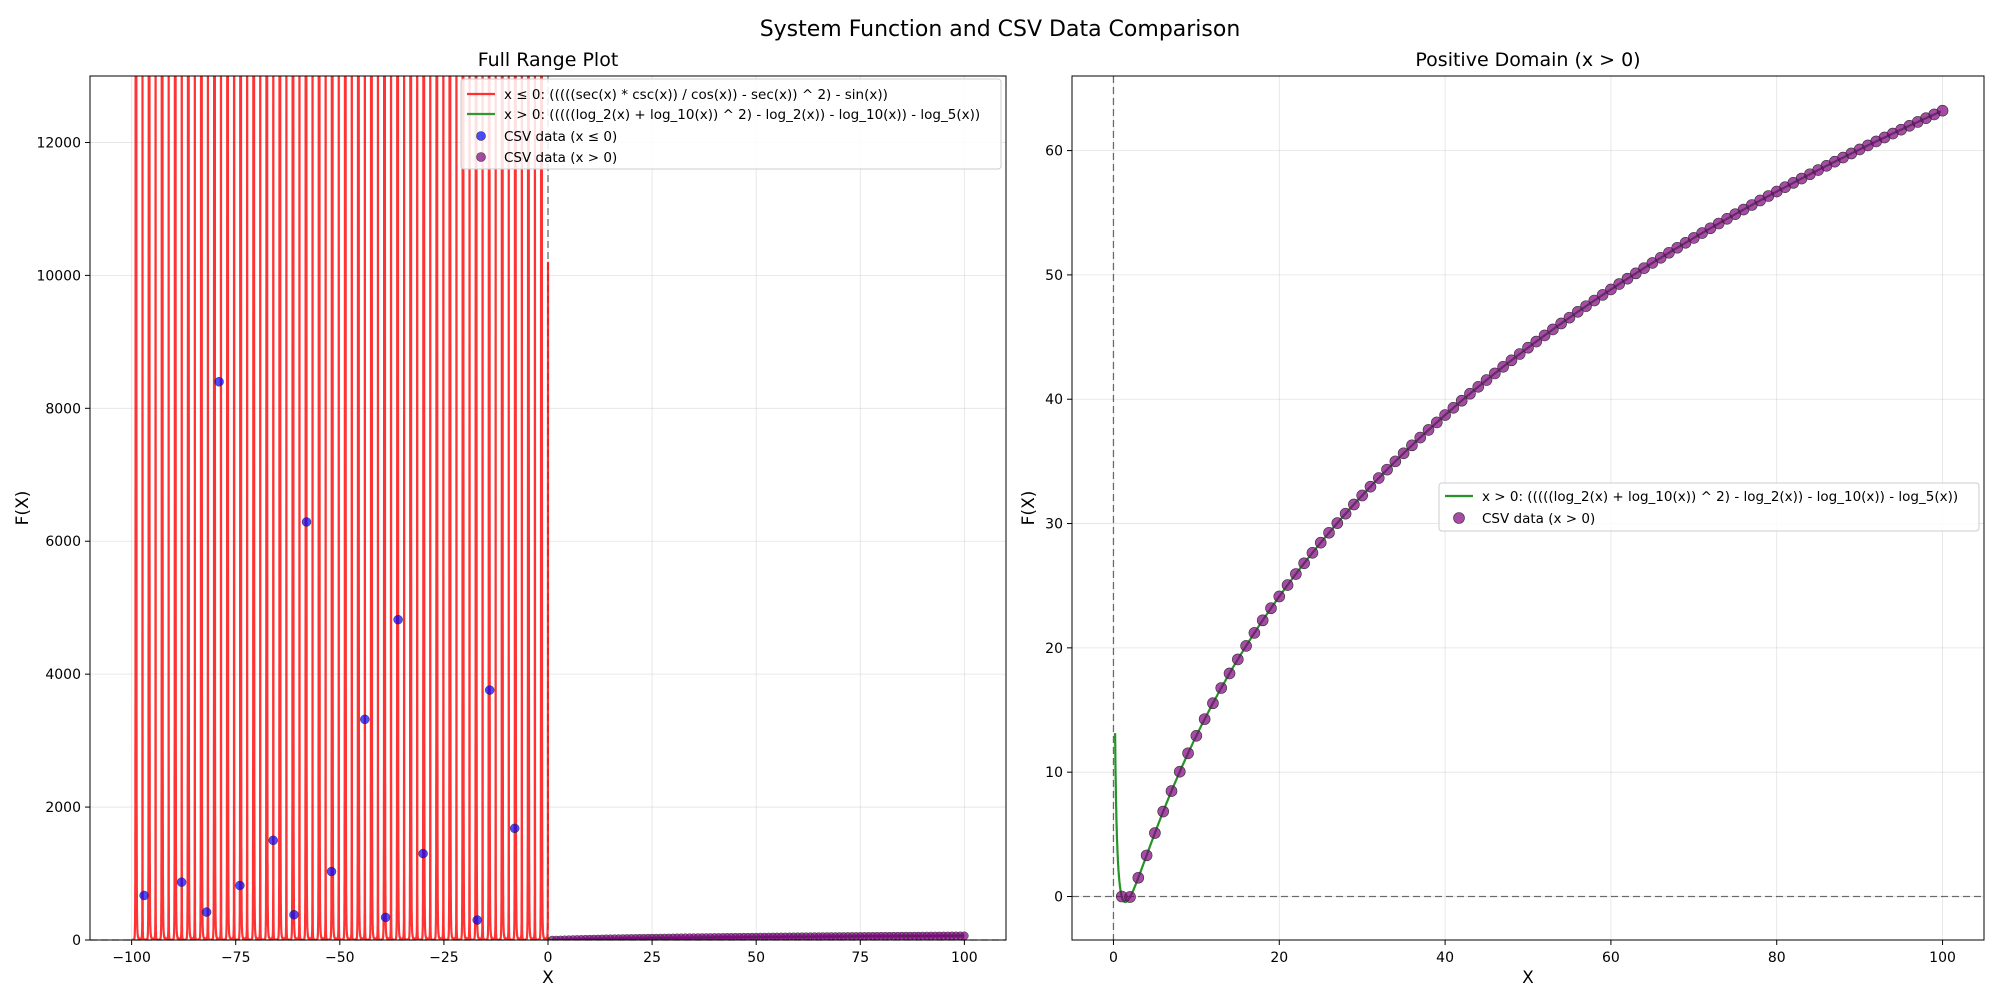 The image size is (2000, 1000). I want to click on ytick-label: 6000, so click(63, 542).